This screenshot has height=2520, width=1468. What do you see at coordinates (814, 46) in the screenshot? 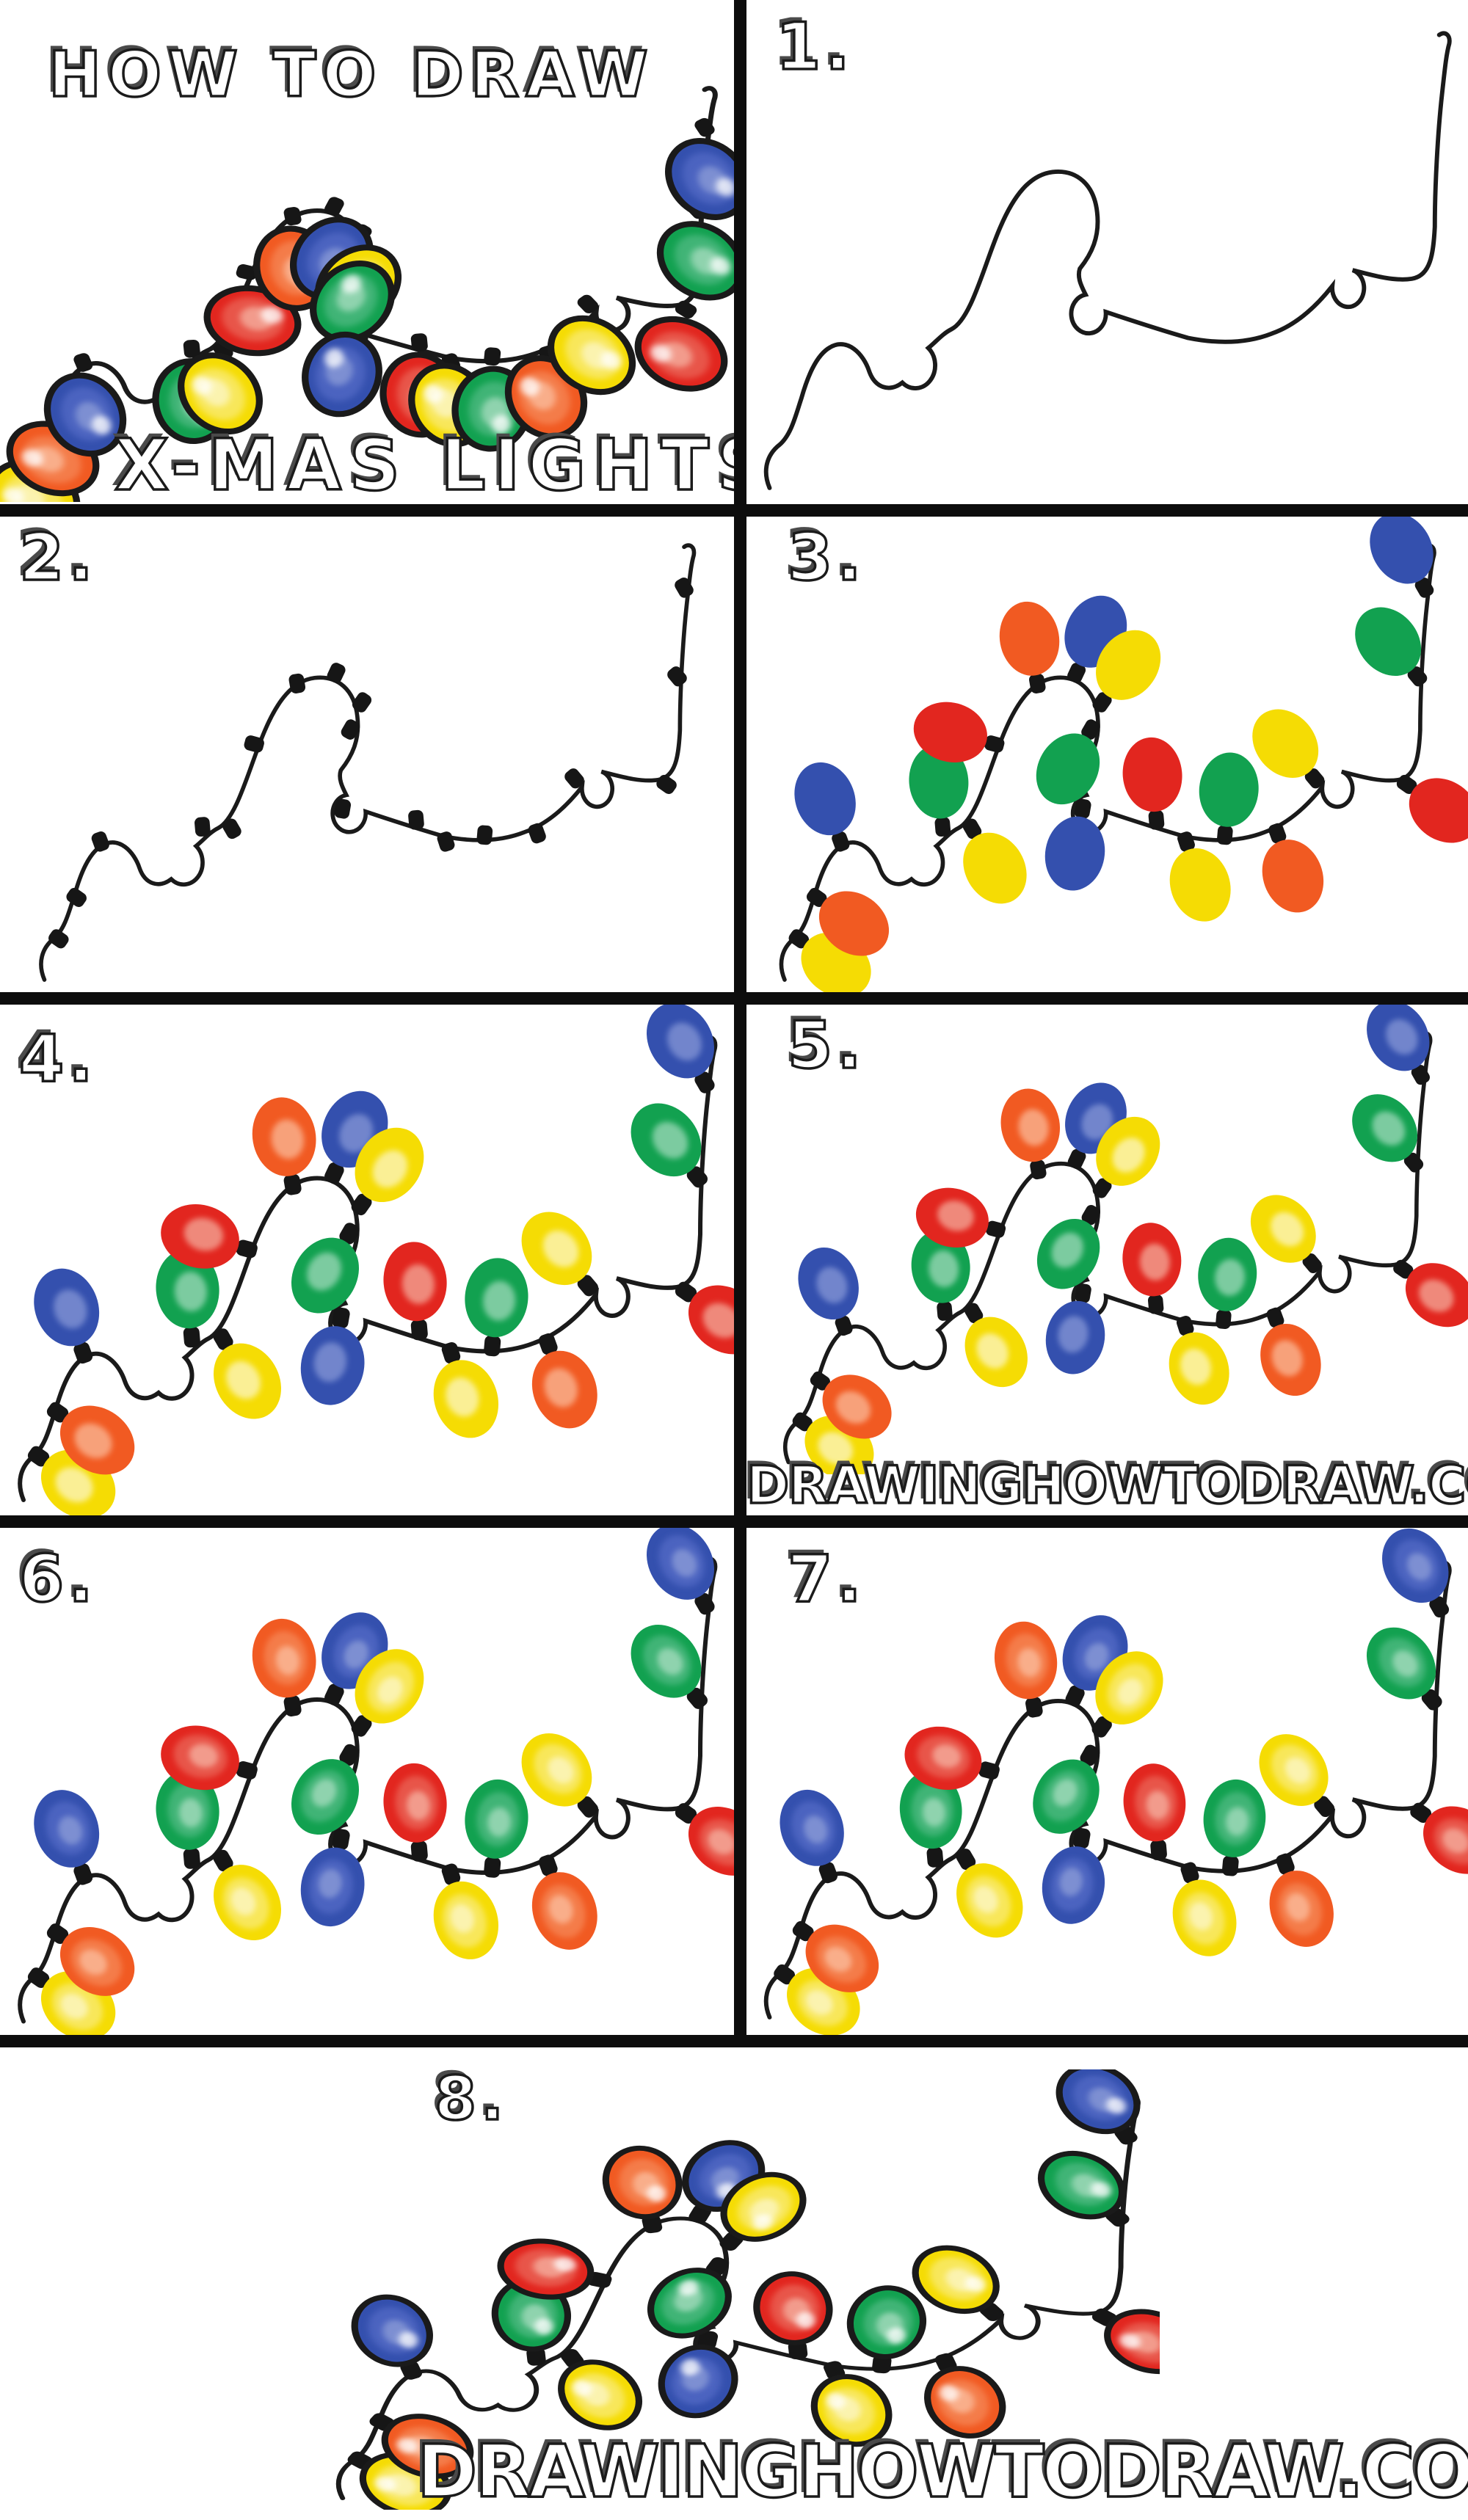
I see `step-number: 1.` at bounding box center [814, 46].